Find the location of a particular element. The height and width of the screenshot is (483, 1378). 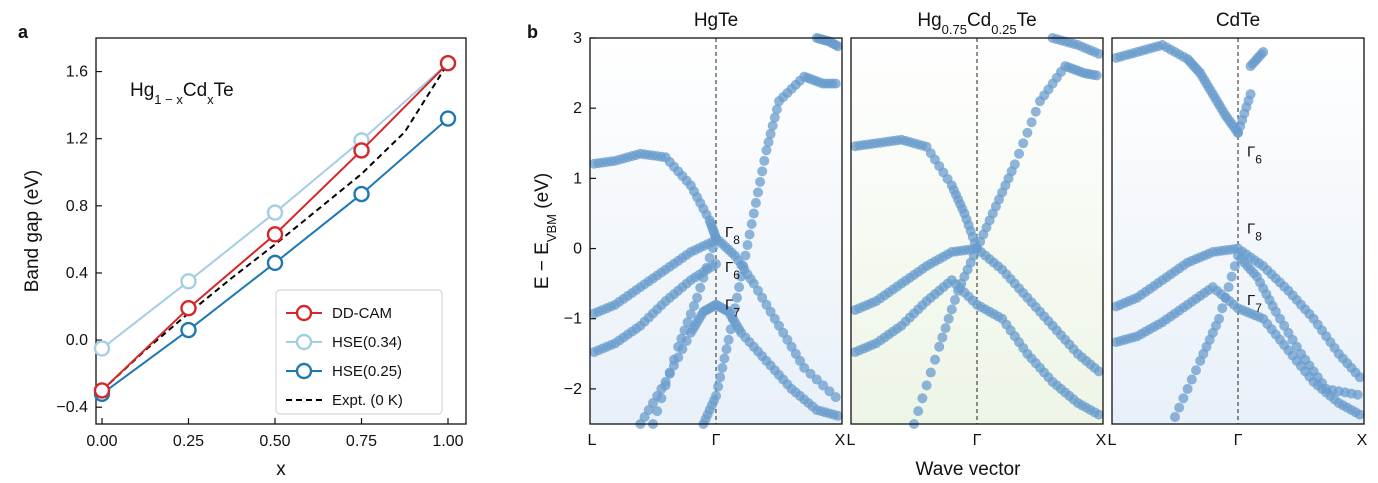

legend-label: DD-CAM is located at coordinates (362, 313).